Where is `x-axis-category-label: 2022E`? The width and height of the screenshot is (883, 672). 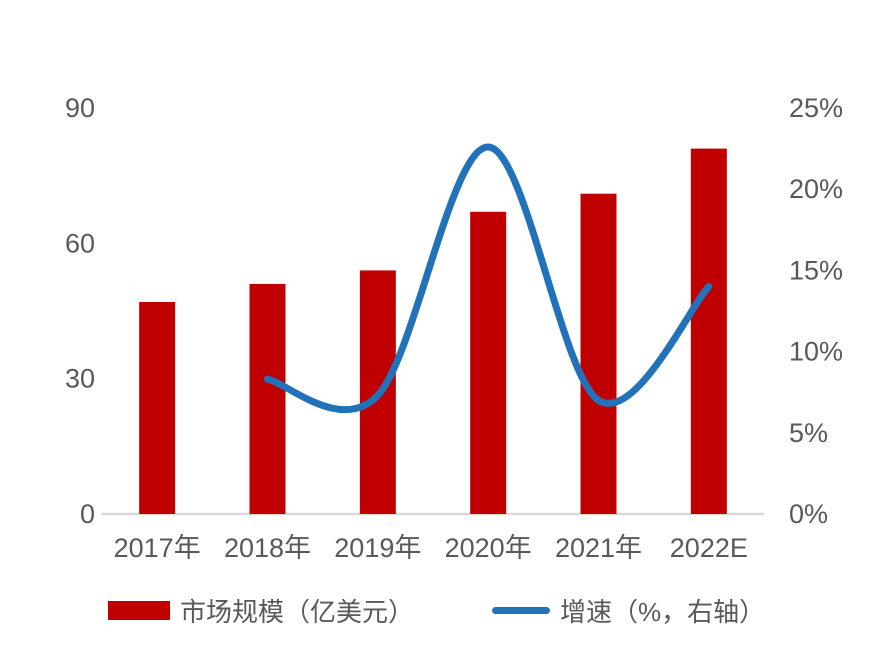
x-axis-category-label: 2022E is located at coordinates (709, 548).